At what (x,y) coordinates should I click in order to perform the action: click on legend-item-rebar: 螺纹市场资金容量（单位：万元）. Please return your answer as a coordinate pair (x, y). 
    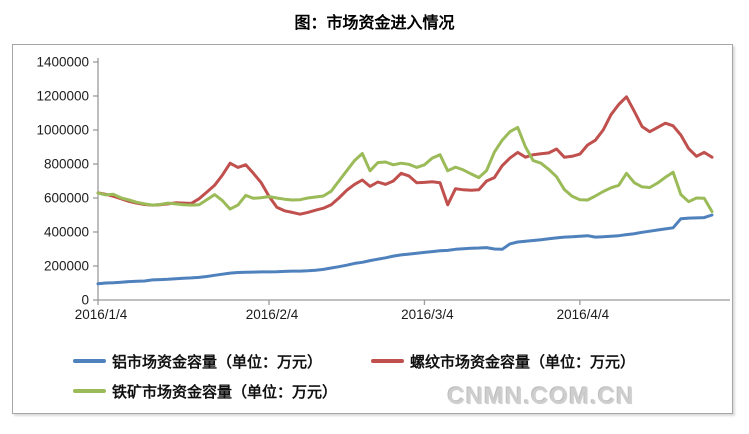
    Looking at the image, I should click on (503, 361).